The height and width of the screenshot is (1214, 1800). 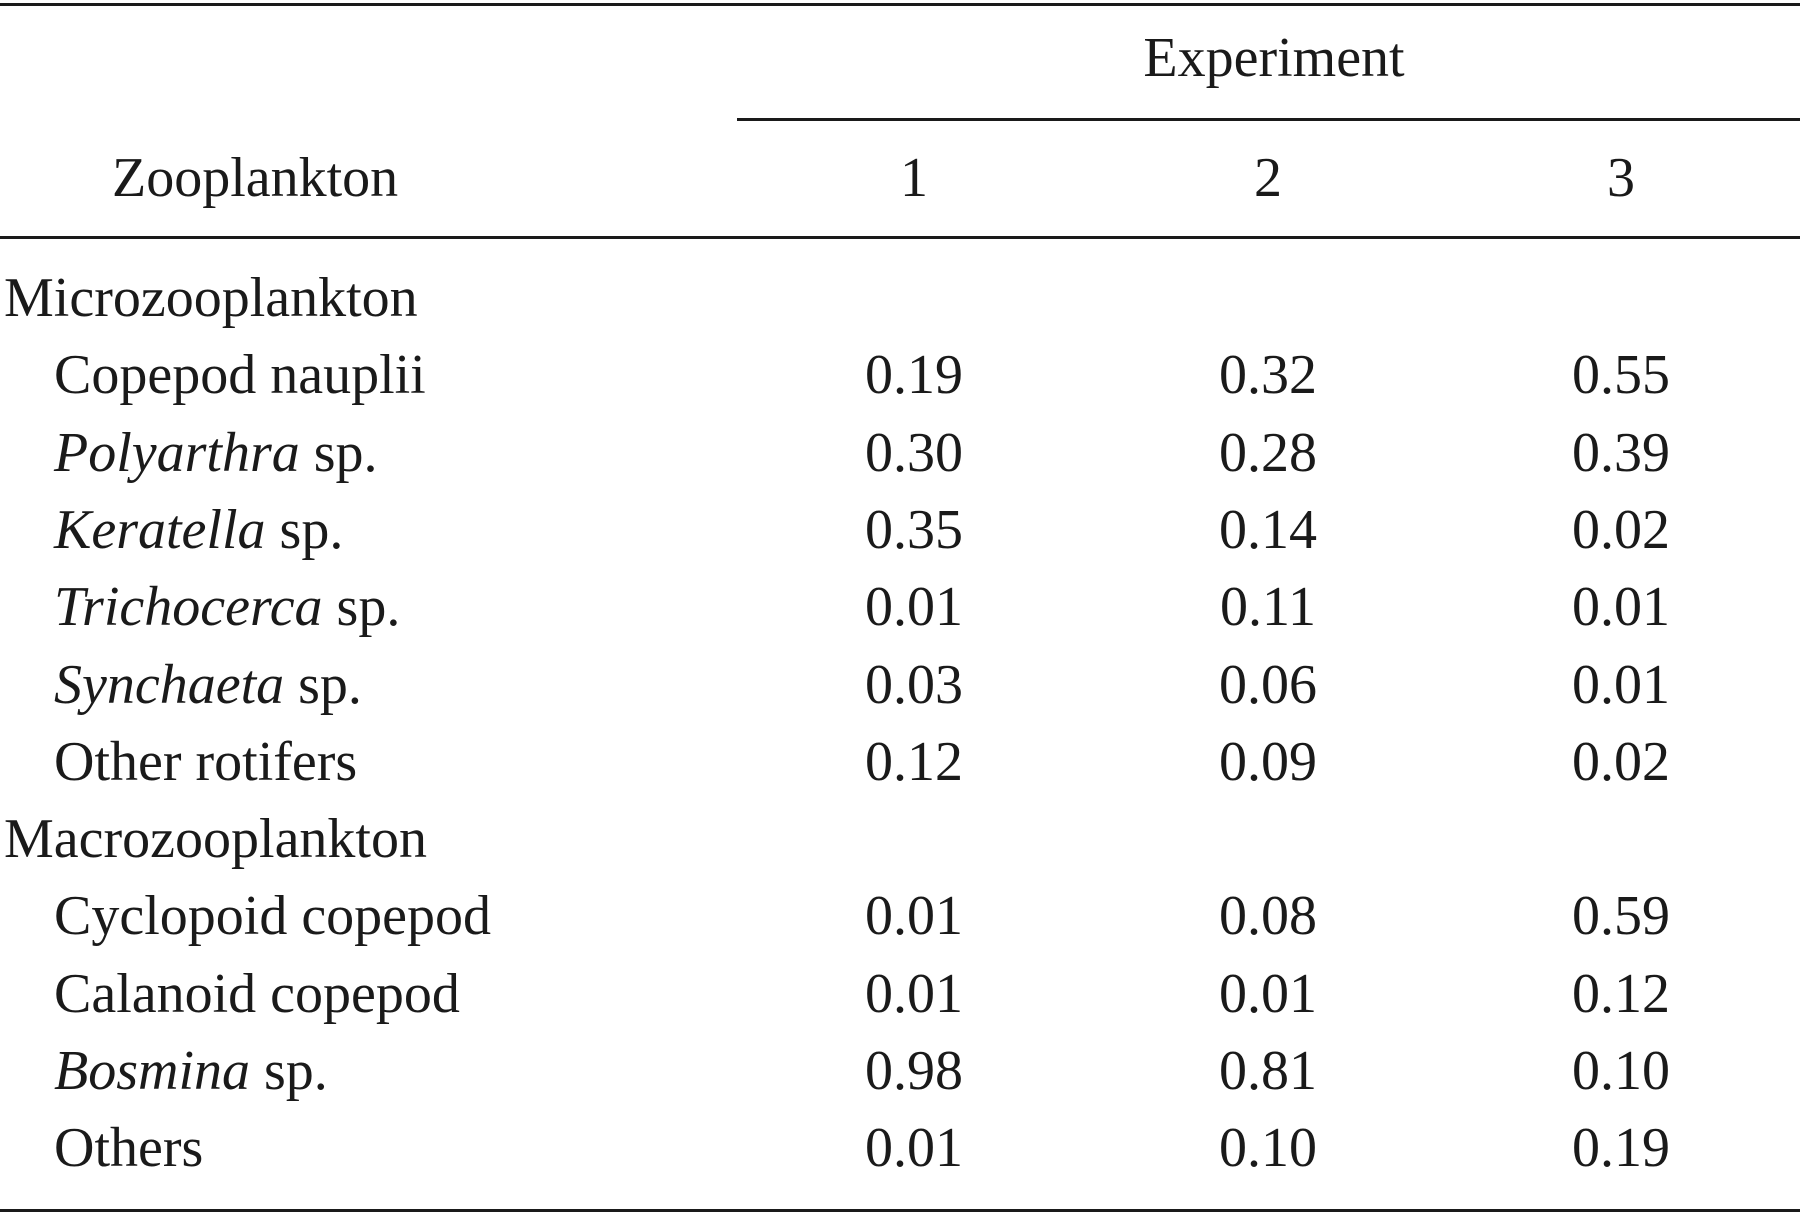 What do you see at coordinates (900, 4) in the screenshot?
I see `top-rule` at bounding box center [900, 4].